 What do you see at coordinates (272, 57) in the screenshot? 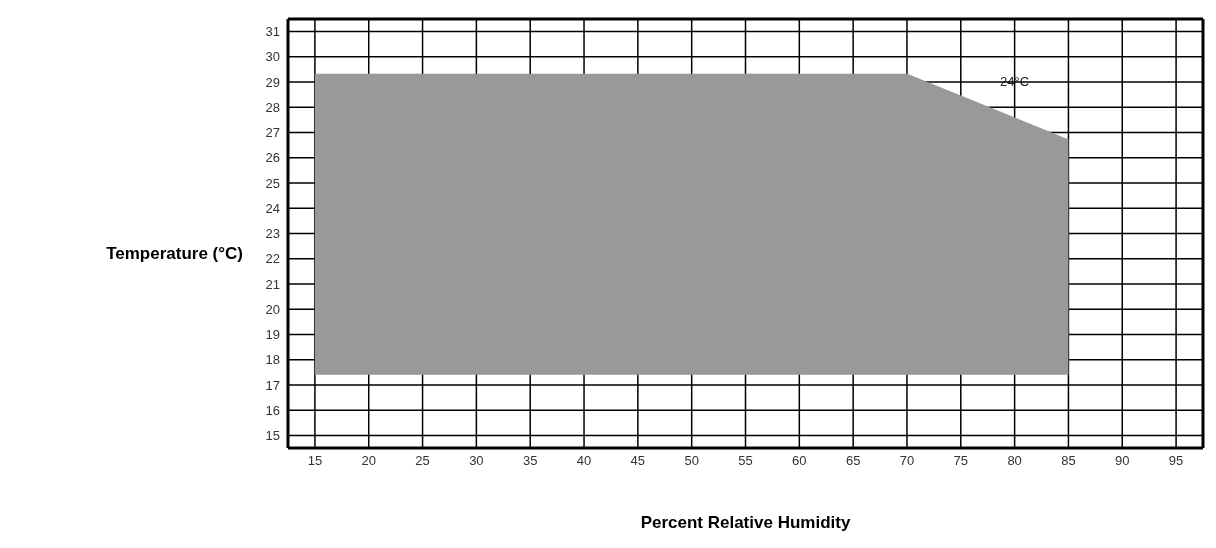
I see `y-tick-label: 30` at bounding box center [272, 57].